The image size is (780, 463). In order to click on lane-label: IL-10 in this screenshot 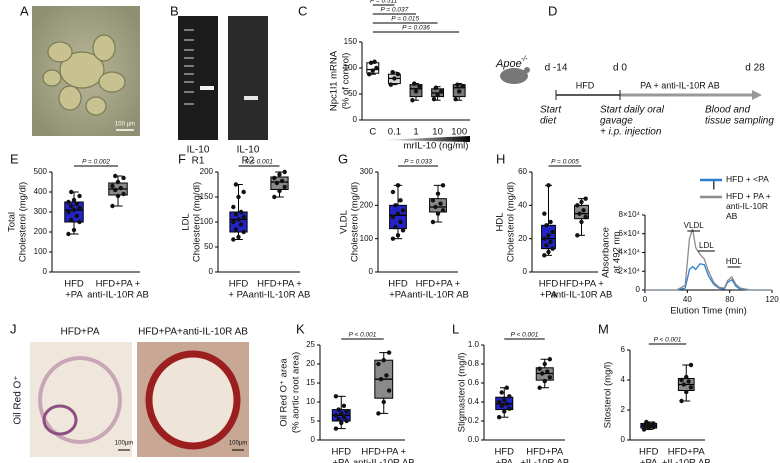, I will do `click(248, 150)`.